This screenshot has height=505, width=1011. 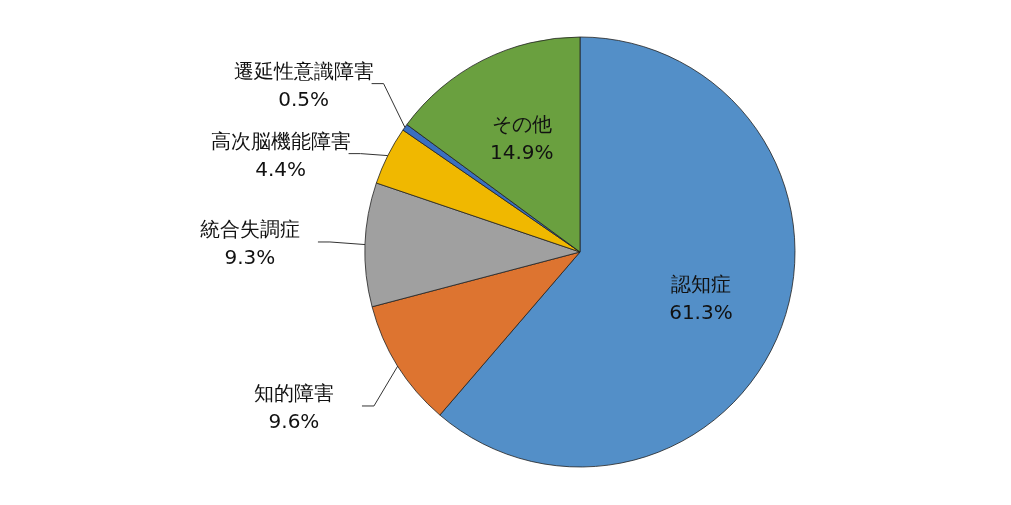 I want to click on slice-label: 高次脳機能障害, so click(x=280, y=140).